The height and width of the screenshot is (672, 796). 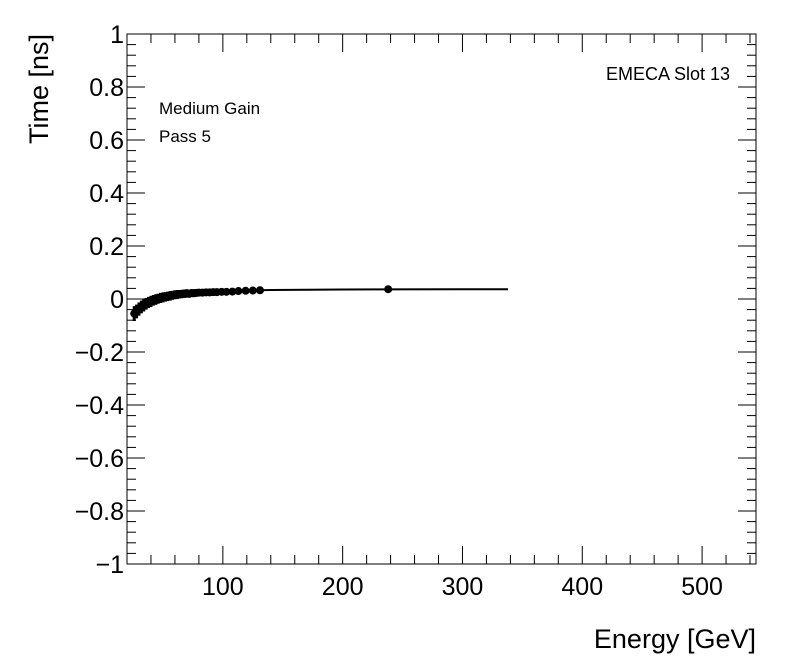 I want to click on y-tick-label: 0.6, so click(x=106, y=141).